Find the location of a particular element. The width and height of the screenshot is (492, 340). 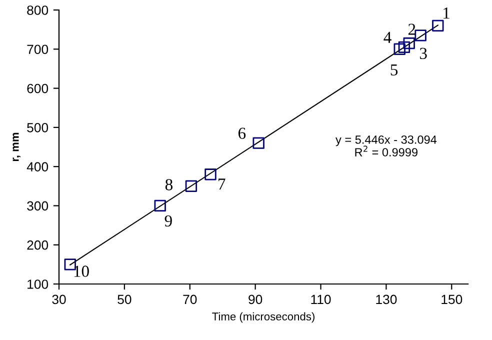

y-tick-label: 300 is located at coordinates (37, 206).